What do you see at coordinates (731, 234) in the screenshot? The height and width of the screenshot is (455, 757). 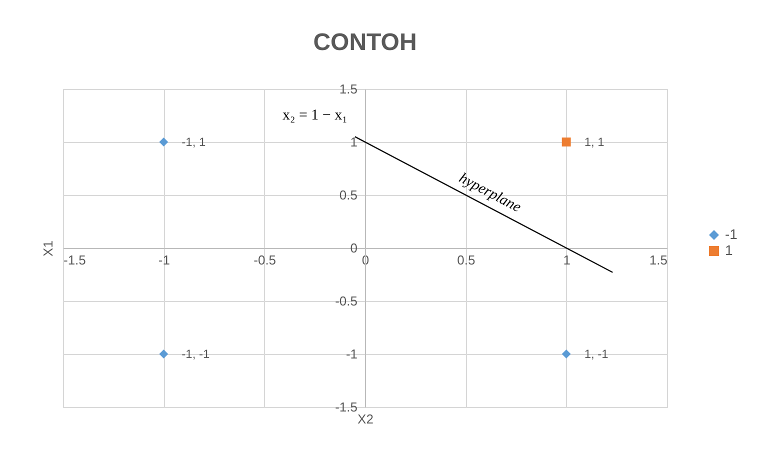 I see `legend-label: -1` at bounding box center [731, 234].